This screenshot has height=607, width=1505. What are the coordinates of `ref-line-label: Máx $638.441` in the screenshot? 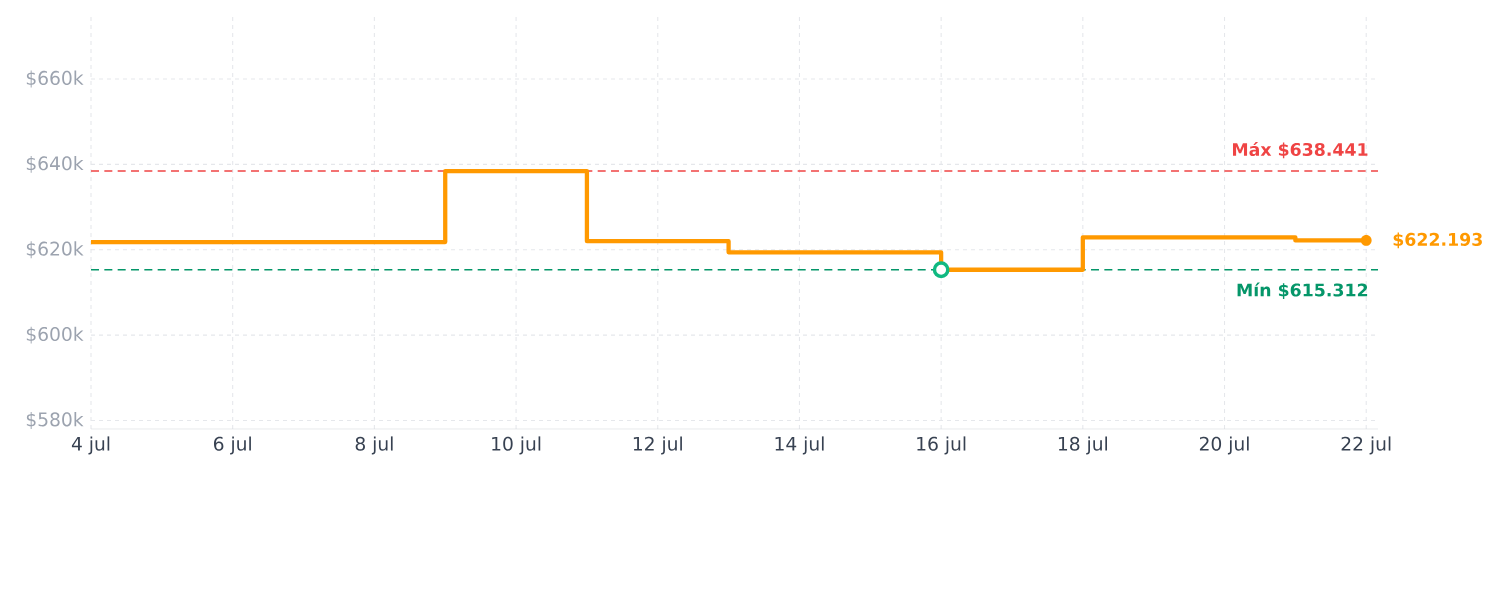 It's located at (1300, 150).